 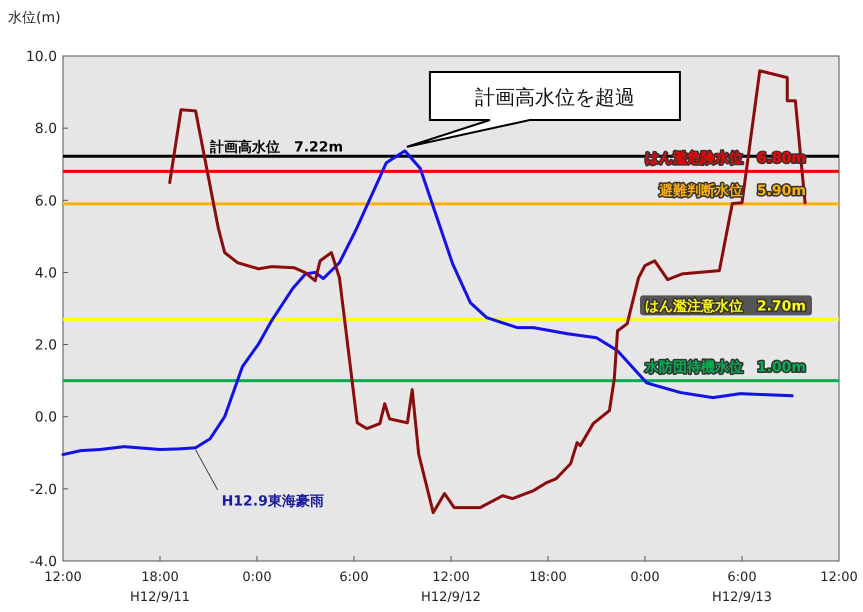 I want to click on y-tick-label: 4.0, so click(x=45, y=273).